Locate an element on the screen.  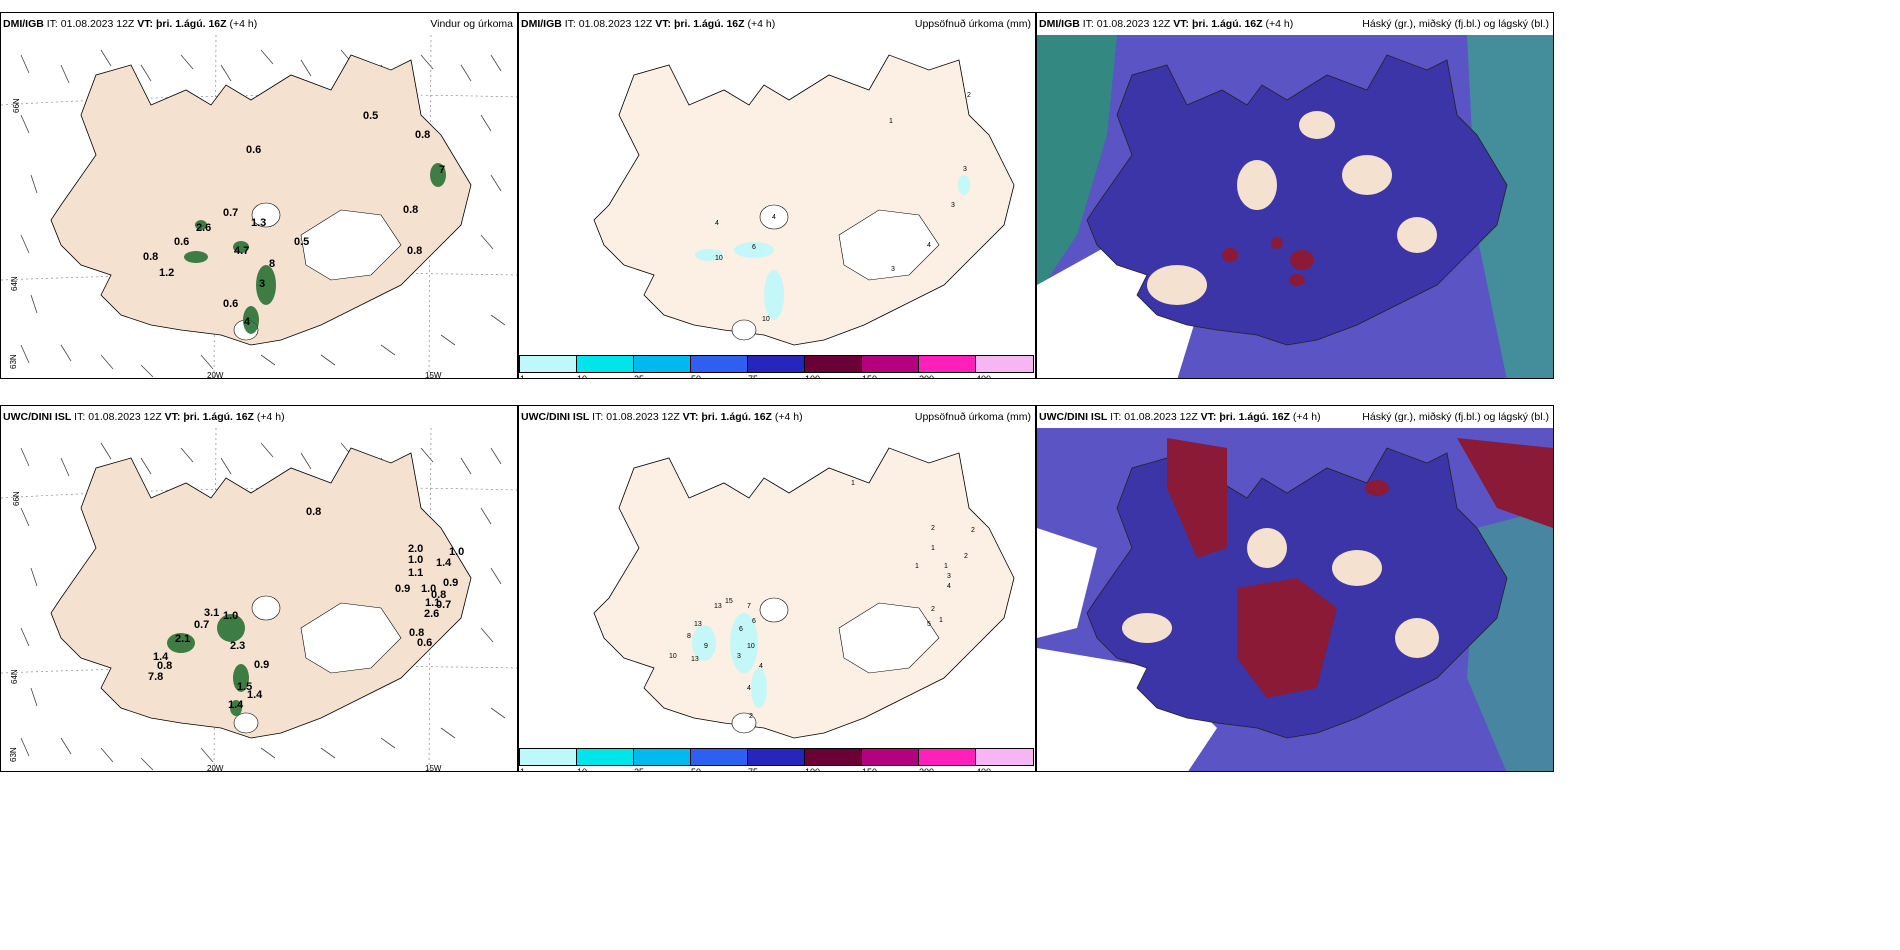
precip-label: 3.1 is located at coordinates (211, 613).